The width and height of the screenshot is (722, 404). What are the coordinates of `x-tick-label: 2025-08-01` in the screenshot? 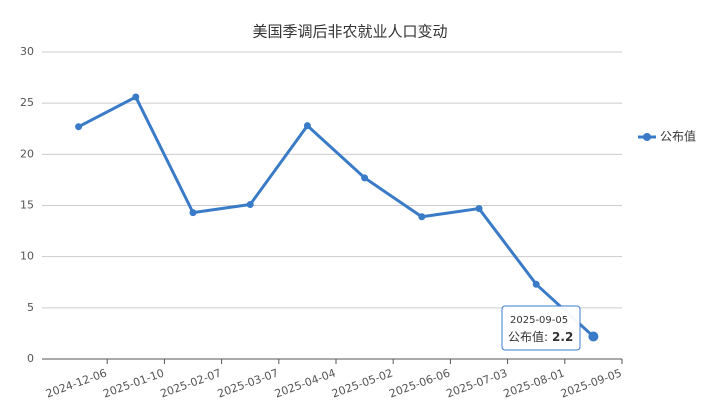 It's located at (534, 383).